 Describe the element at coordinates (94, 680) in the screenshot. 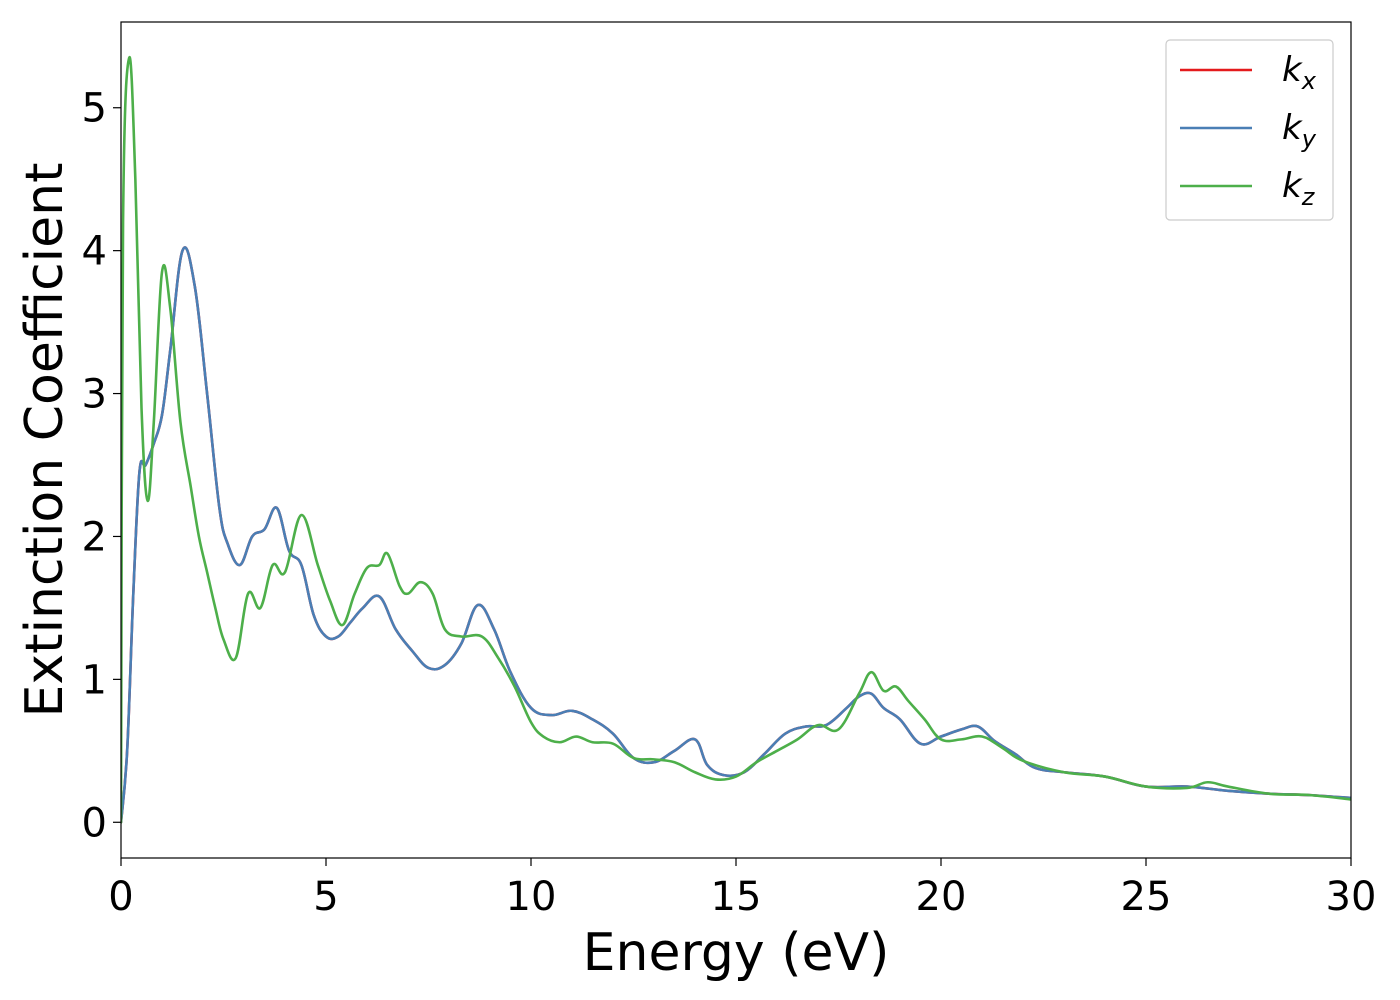

I see `y-tick-label: 1` at that location.